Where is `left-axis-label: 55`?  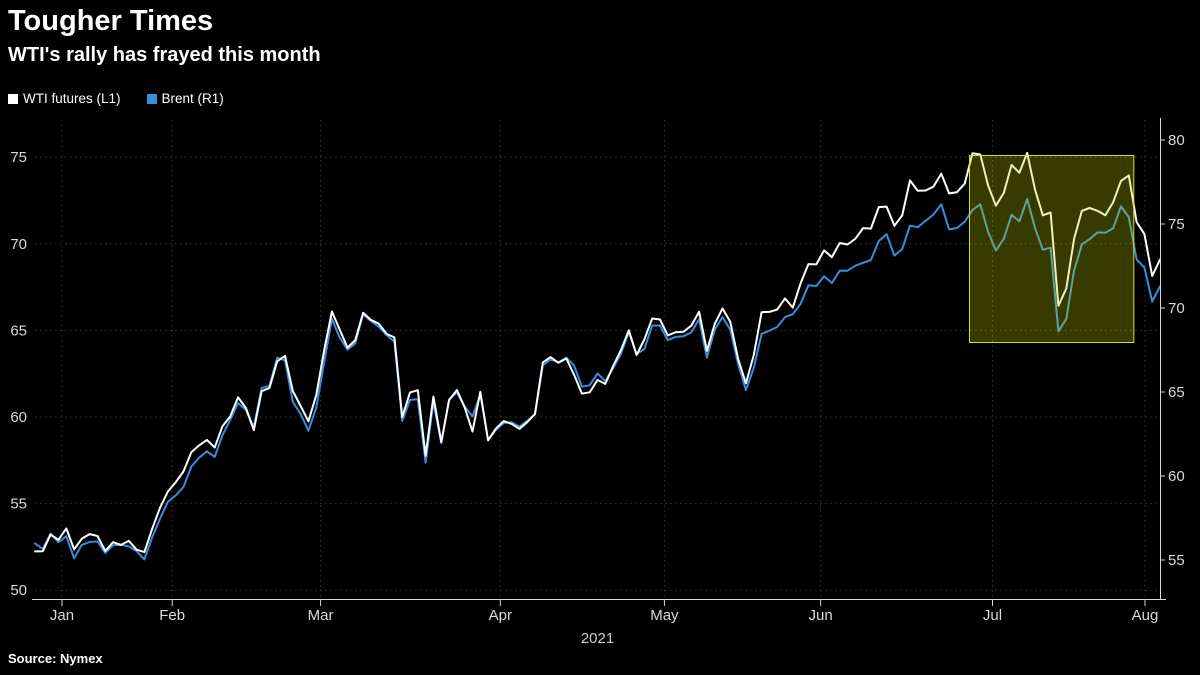
left-axis-label: 55 is located at coordinates (18, 504).